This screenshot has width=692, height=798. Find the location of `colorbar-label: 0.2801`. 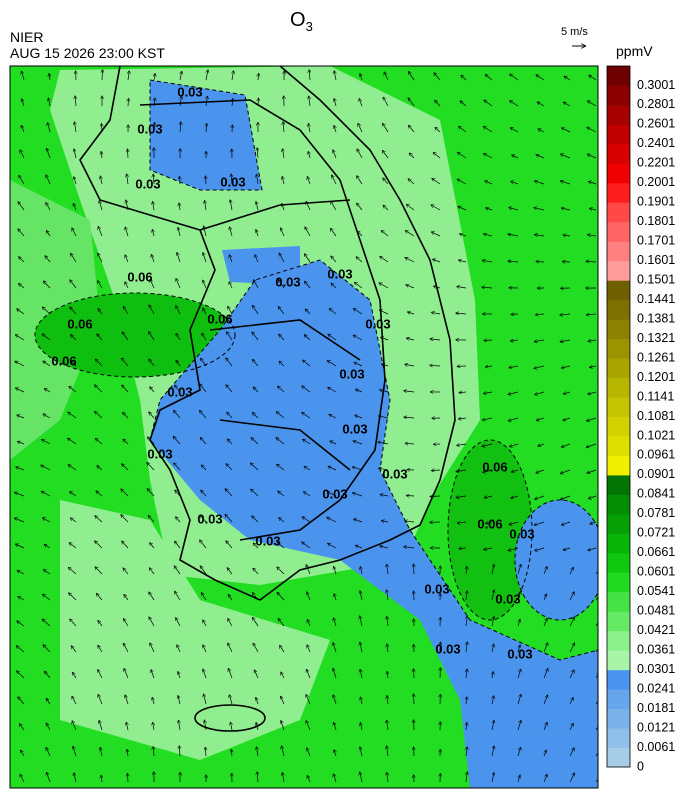

colorbar-label: 0.2801 is located at coordinates (656, 104).